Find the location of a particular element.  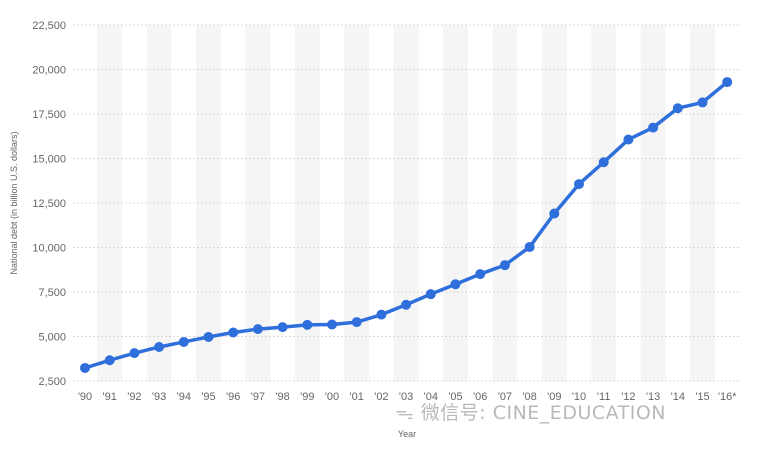

watermark: ᯓ 微信号: CINE_EDUCATION is located at coordinates (530, 411).